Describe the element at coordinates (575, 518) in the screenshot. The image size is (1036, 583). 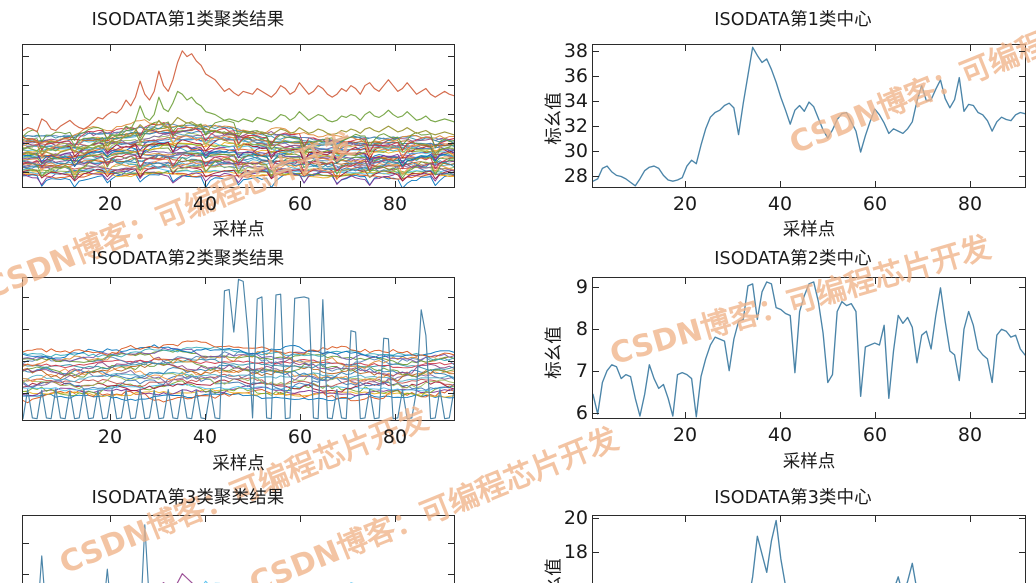
I see `y-tick-label: 20` at that location.